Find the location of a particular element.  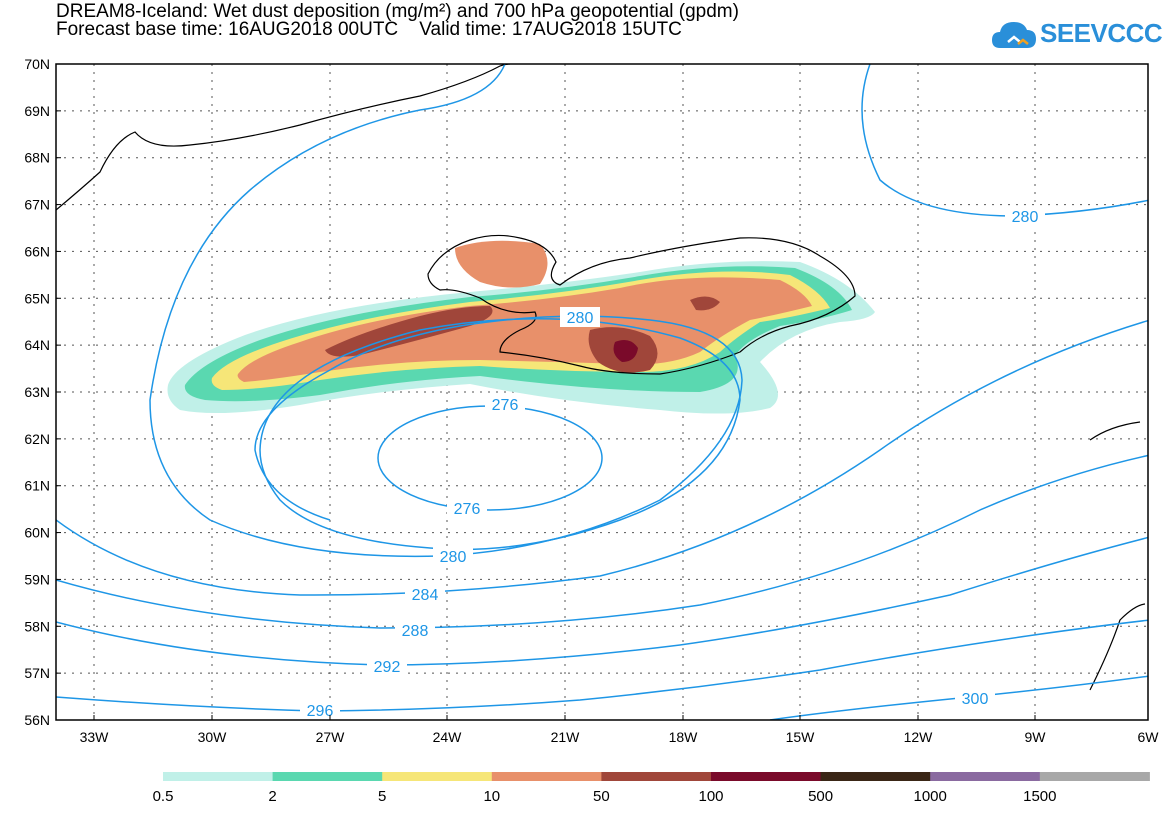

legend-label: 2 is located at coordinates (272, 796).